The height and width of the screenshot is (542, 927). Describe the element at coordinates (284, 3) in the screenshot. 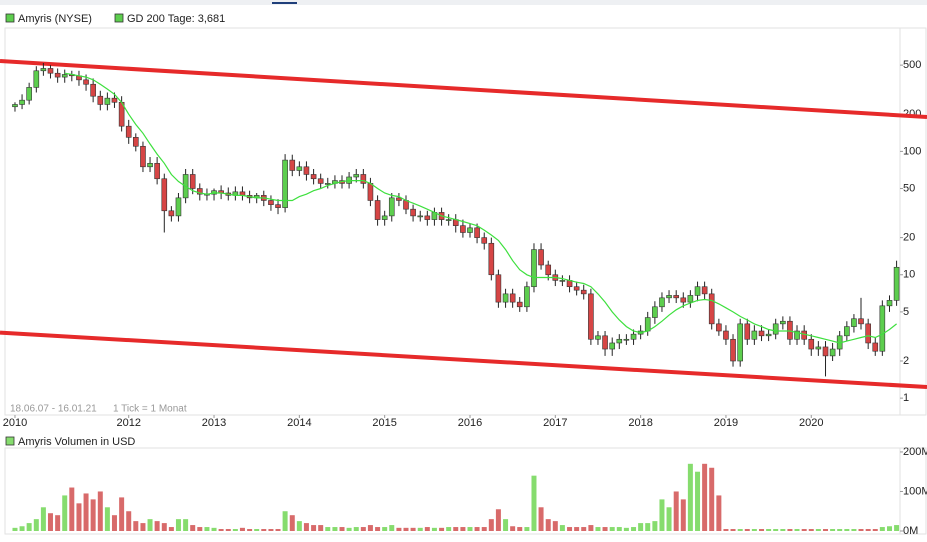

I see `tab-indicator` at that location.